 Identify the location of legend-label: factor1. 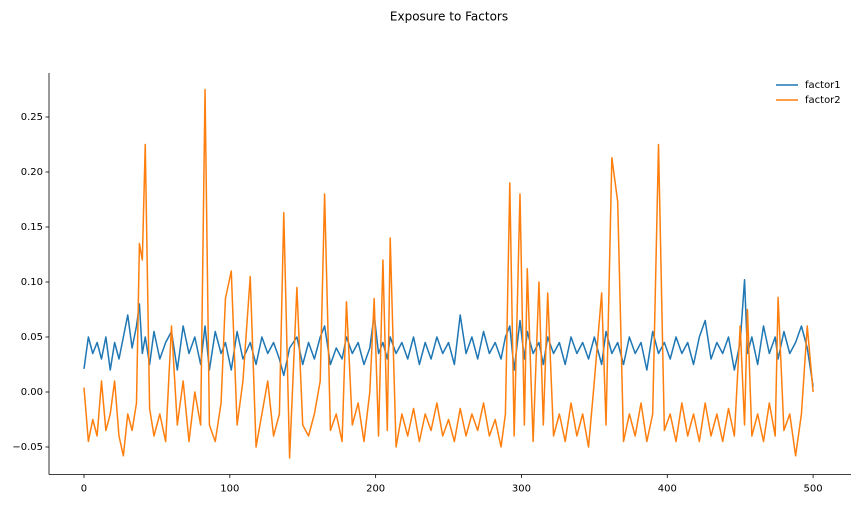
(823, 85).